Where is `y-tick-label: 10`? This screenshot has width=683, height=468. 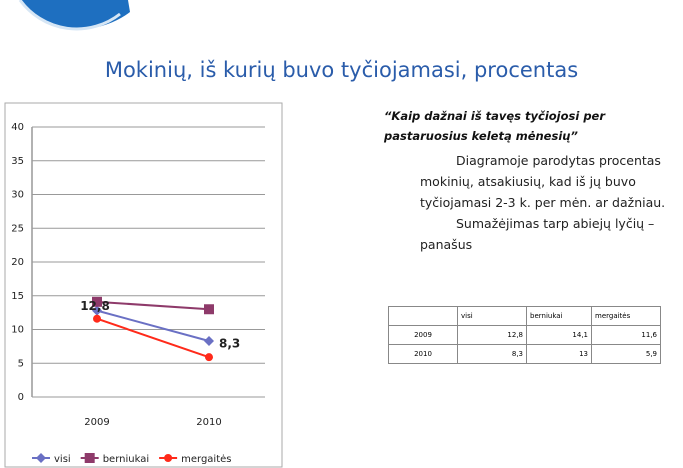 y-tick-label: 10 is located at coordinates (17, 330).